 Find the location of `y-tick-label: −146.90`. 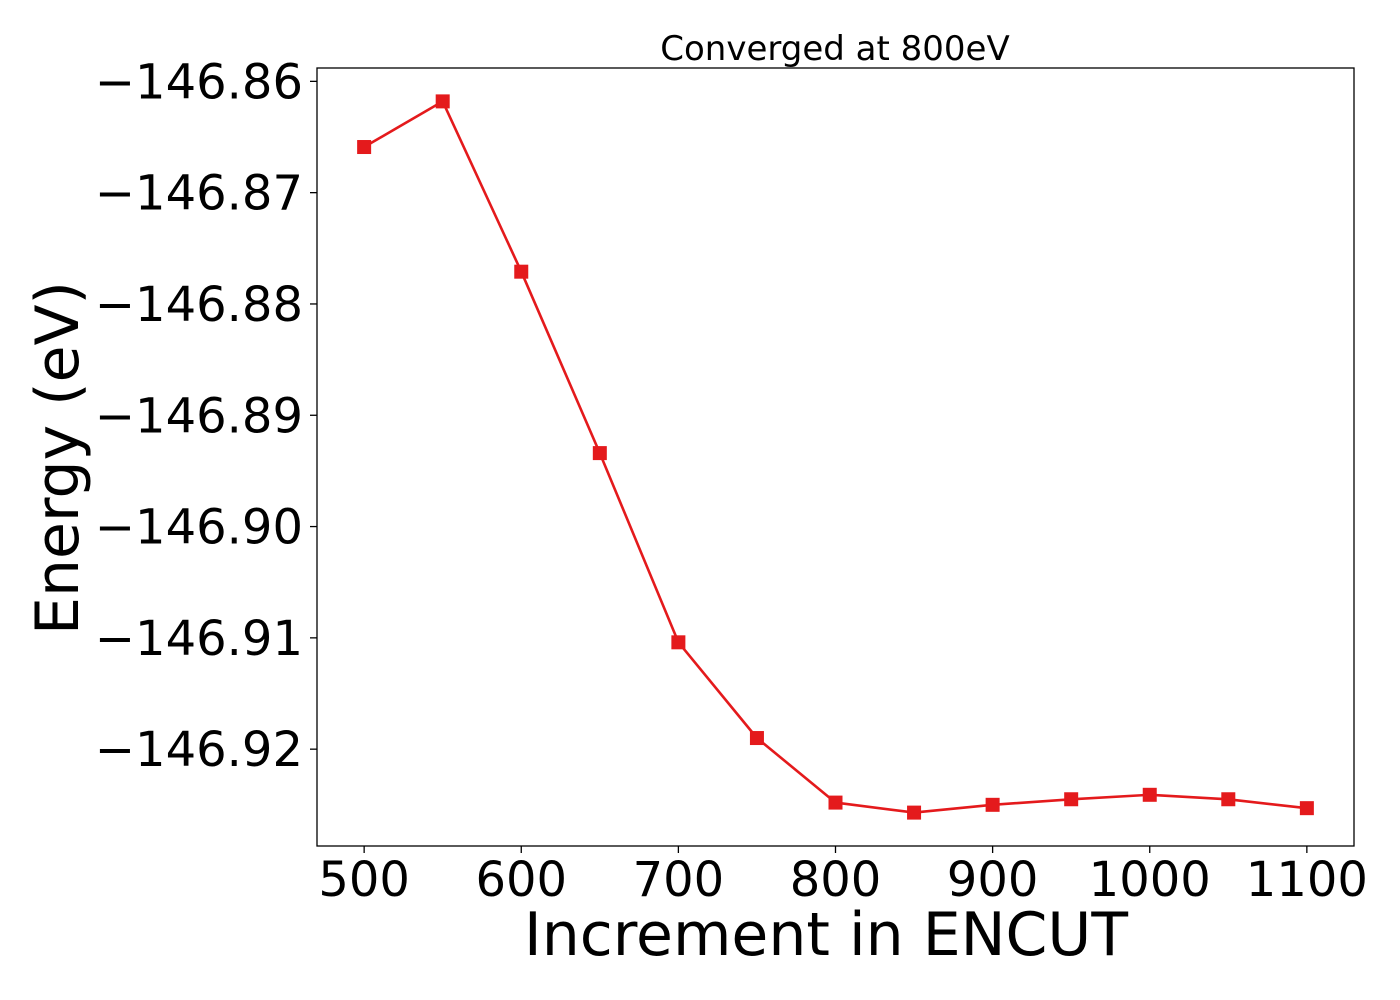

y-tick-label: −146.90 is located at coordinates (199, 528).